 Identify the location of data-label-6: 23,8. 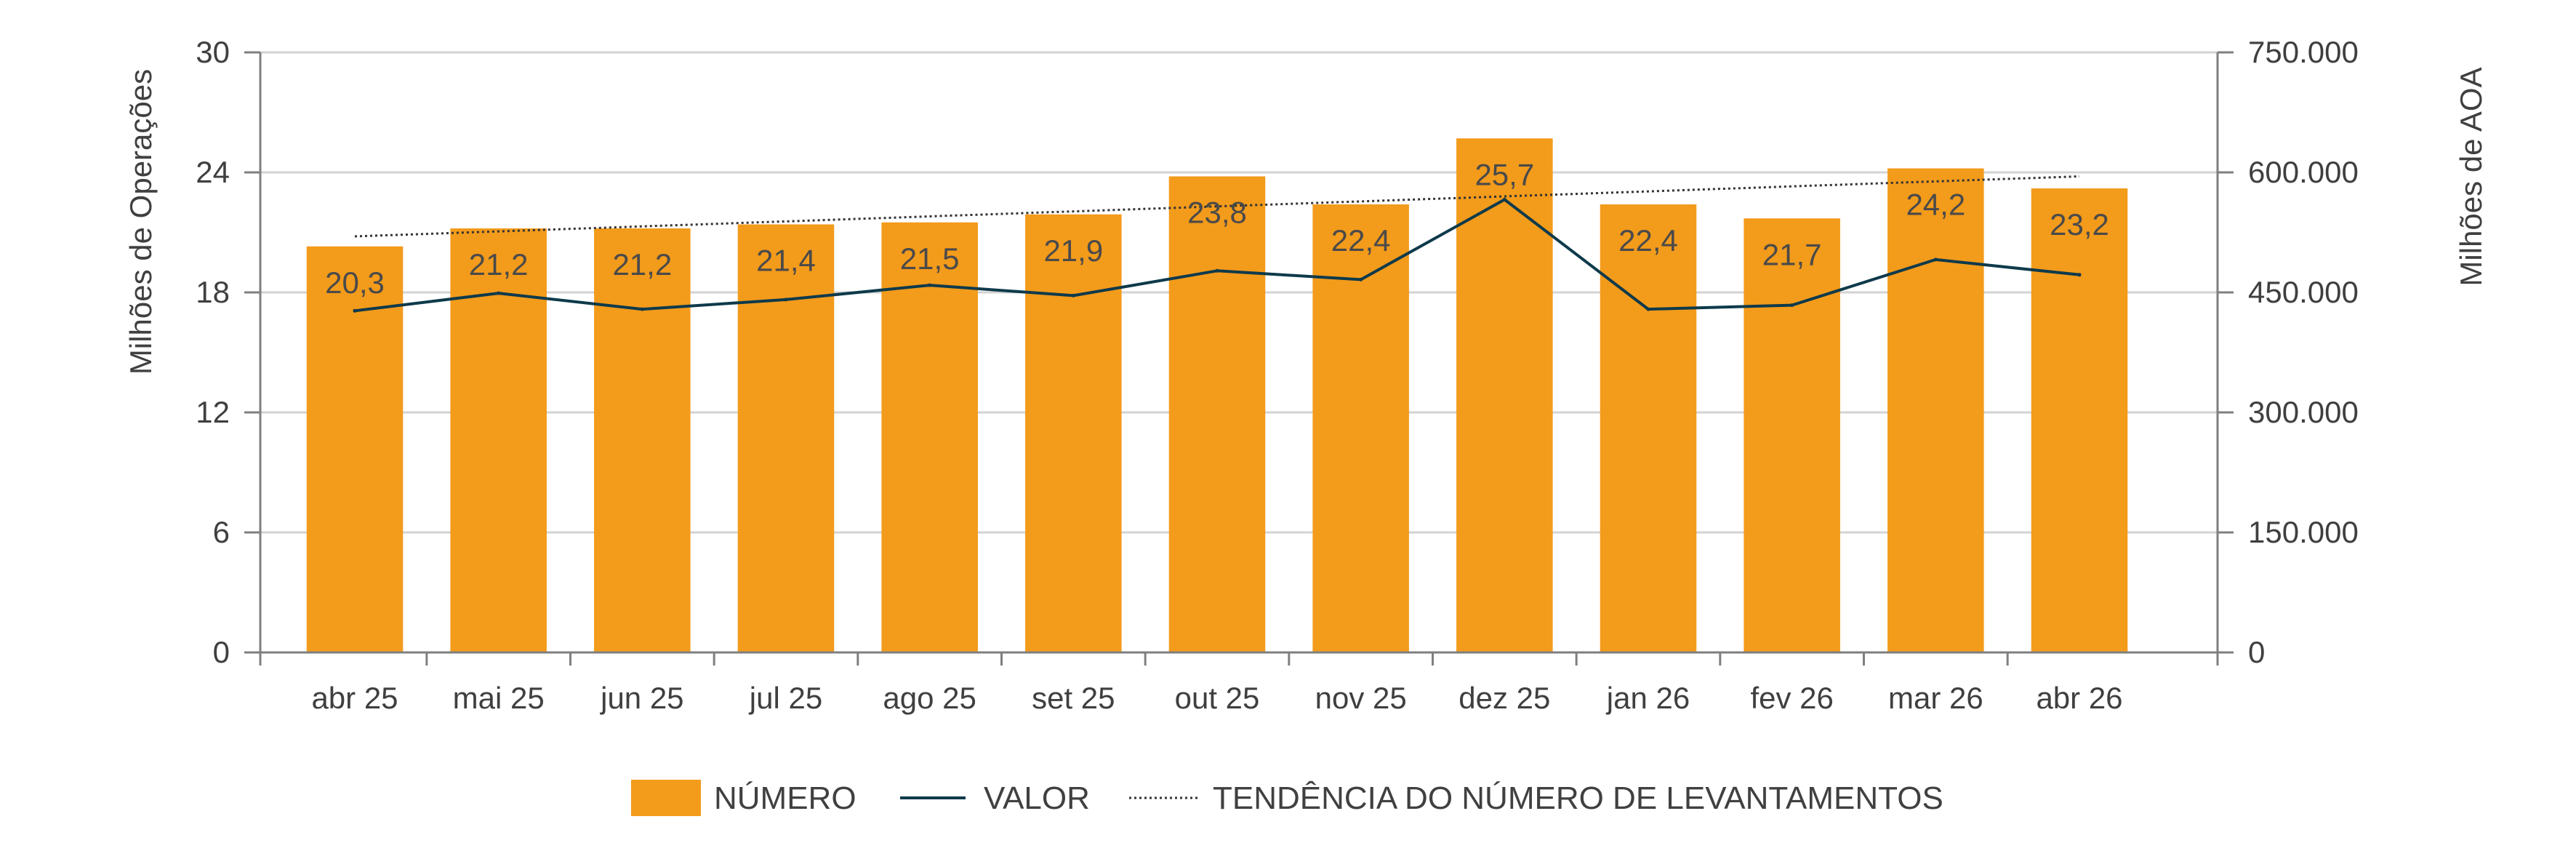
(1217, 213).